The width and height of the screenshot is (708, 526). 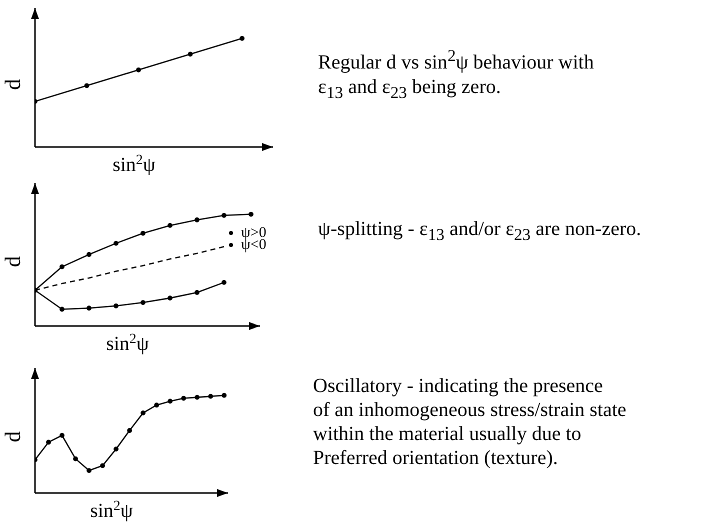 I want to click on text: Regular d vs sin$^{2}$ψ behaviour with ε$_{13}$ and ε$_{23}$ being zero., so click(x=456, y=74).